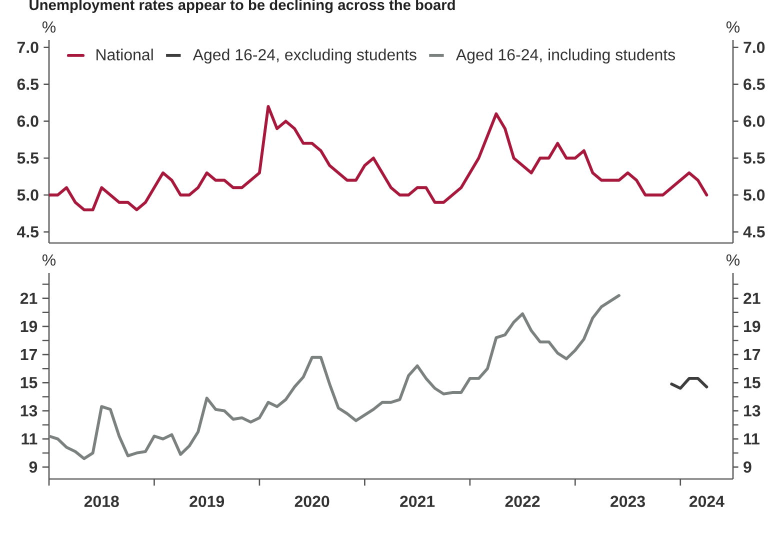  I want to click on x-tick-label: 2021, so click(417, 502).